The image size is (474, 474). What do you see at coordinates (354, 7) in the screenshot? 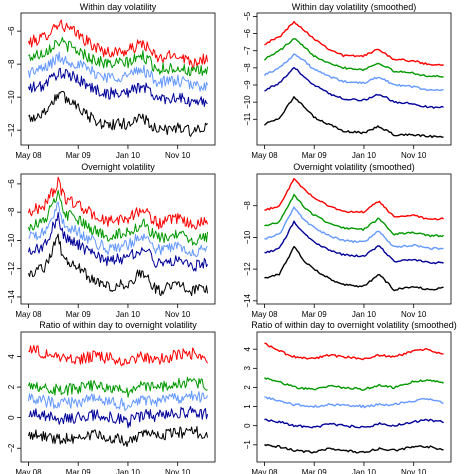
I see `chart-title: Within day volatility (smoothed)` at bounding box center [354, 7].